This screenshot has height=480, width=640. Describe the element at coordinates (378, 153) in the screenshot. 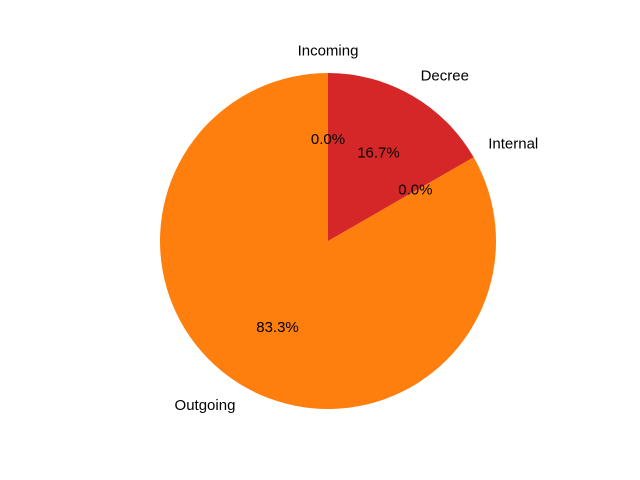

I see `pie-percent-decree: 16.7%` at that location.